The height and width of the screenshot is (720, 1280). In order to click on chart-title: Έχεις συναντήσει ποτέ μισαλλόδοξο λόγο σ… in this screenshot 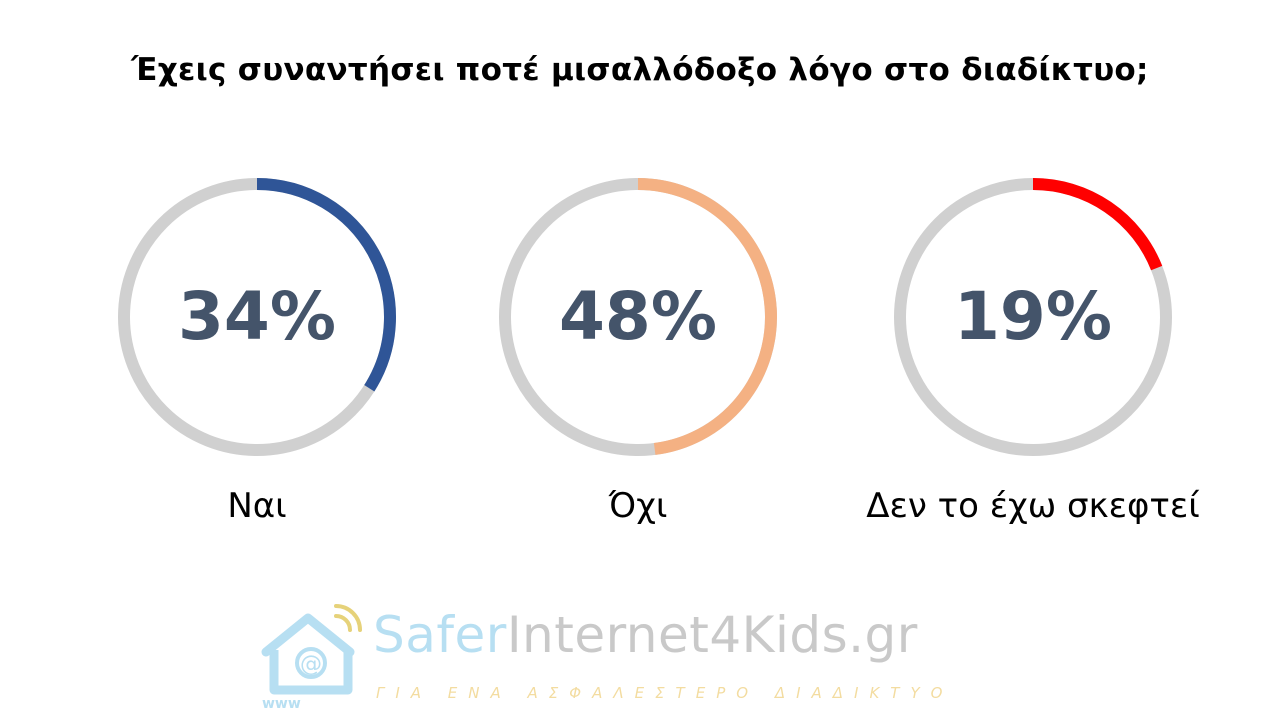, I will do `click(640, 70)`.